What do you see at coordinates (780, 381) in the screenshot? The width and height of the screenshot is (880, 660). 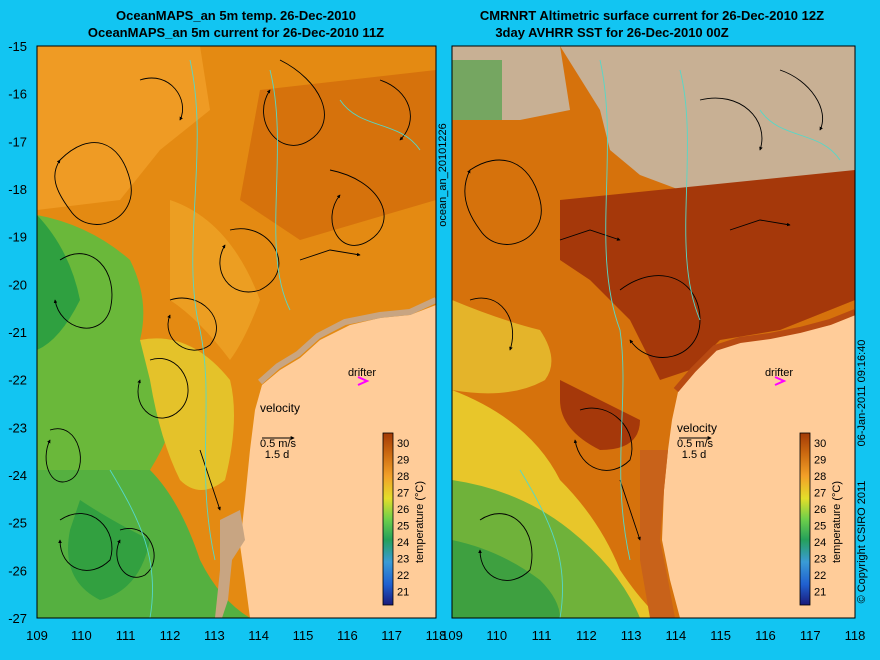 I see `right-drifter-icon` at bounding box center [780, 381].